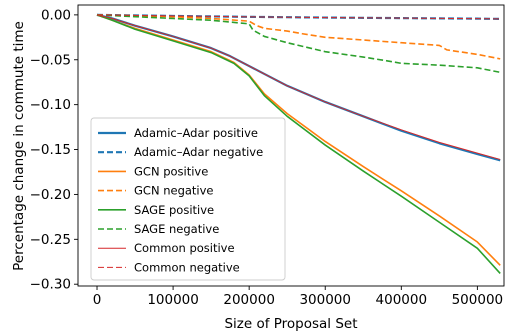 The height and width of the screenshot is (331, 512). What do you see at coordinates (174, 191) in the screenshot?
I see `legend-label-3: GCN negative` at bounding box center [174, 191].